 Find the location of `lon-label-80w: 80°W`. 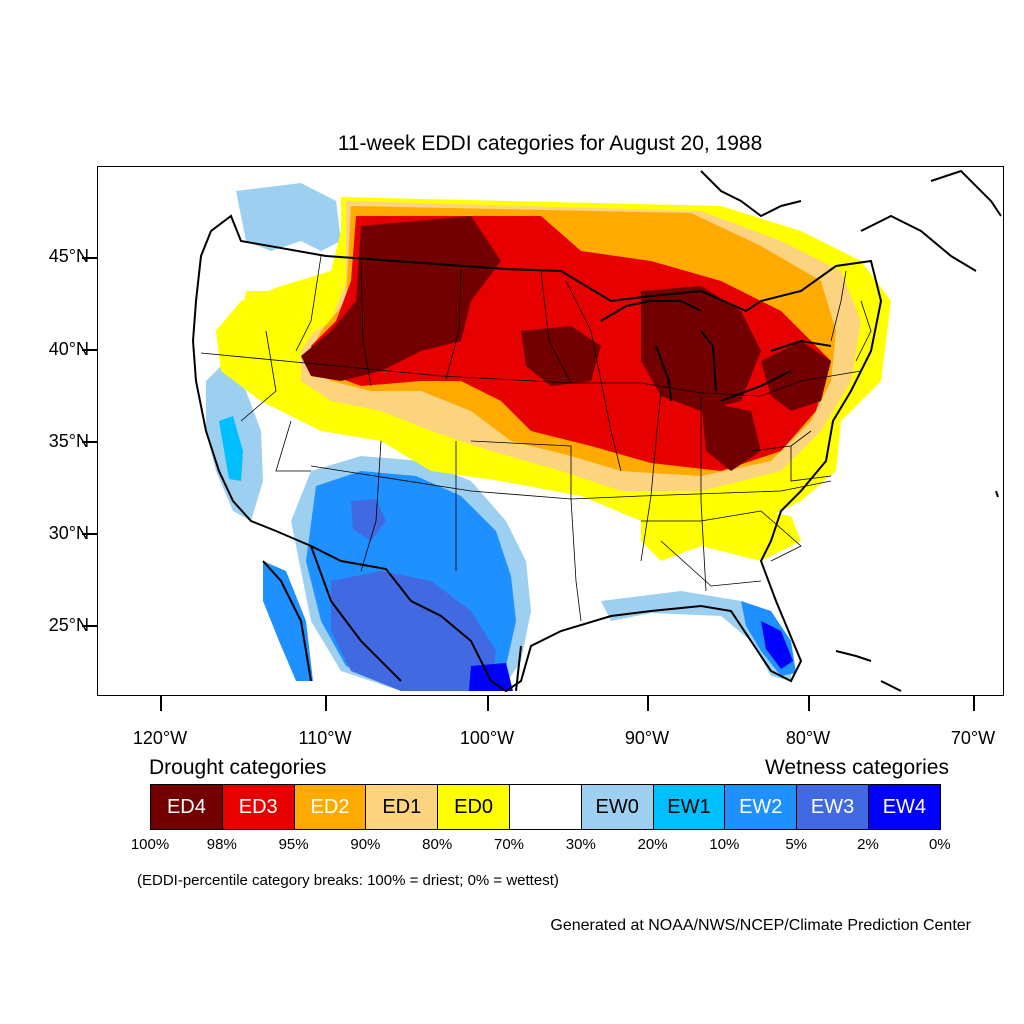

lon-label-80w: 80°W is located at coordinates (808, 738).